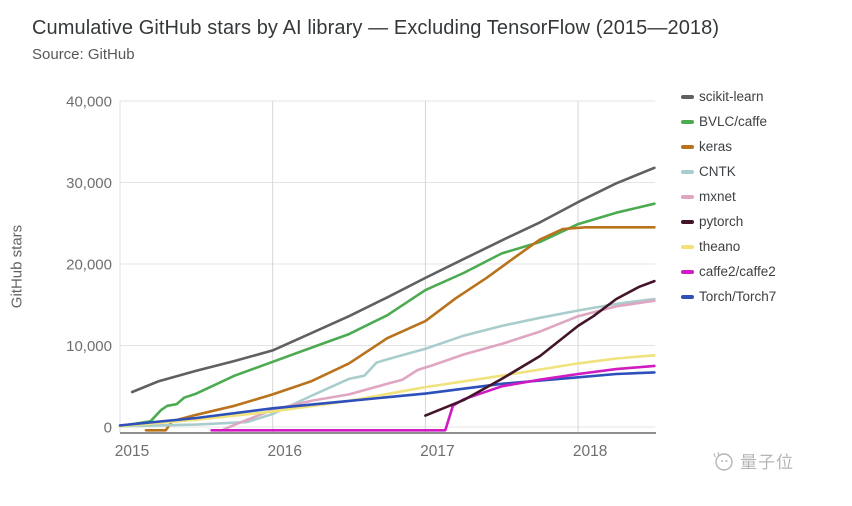  What do you see at coordinates (540, 348) in the screenshot?
I see `series-line-pytorch` at bounding box center [540, 348].